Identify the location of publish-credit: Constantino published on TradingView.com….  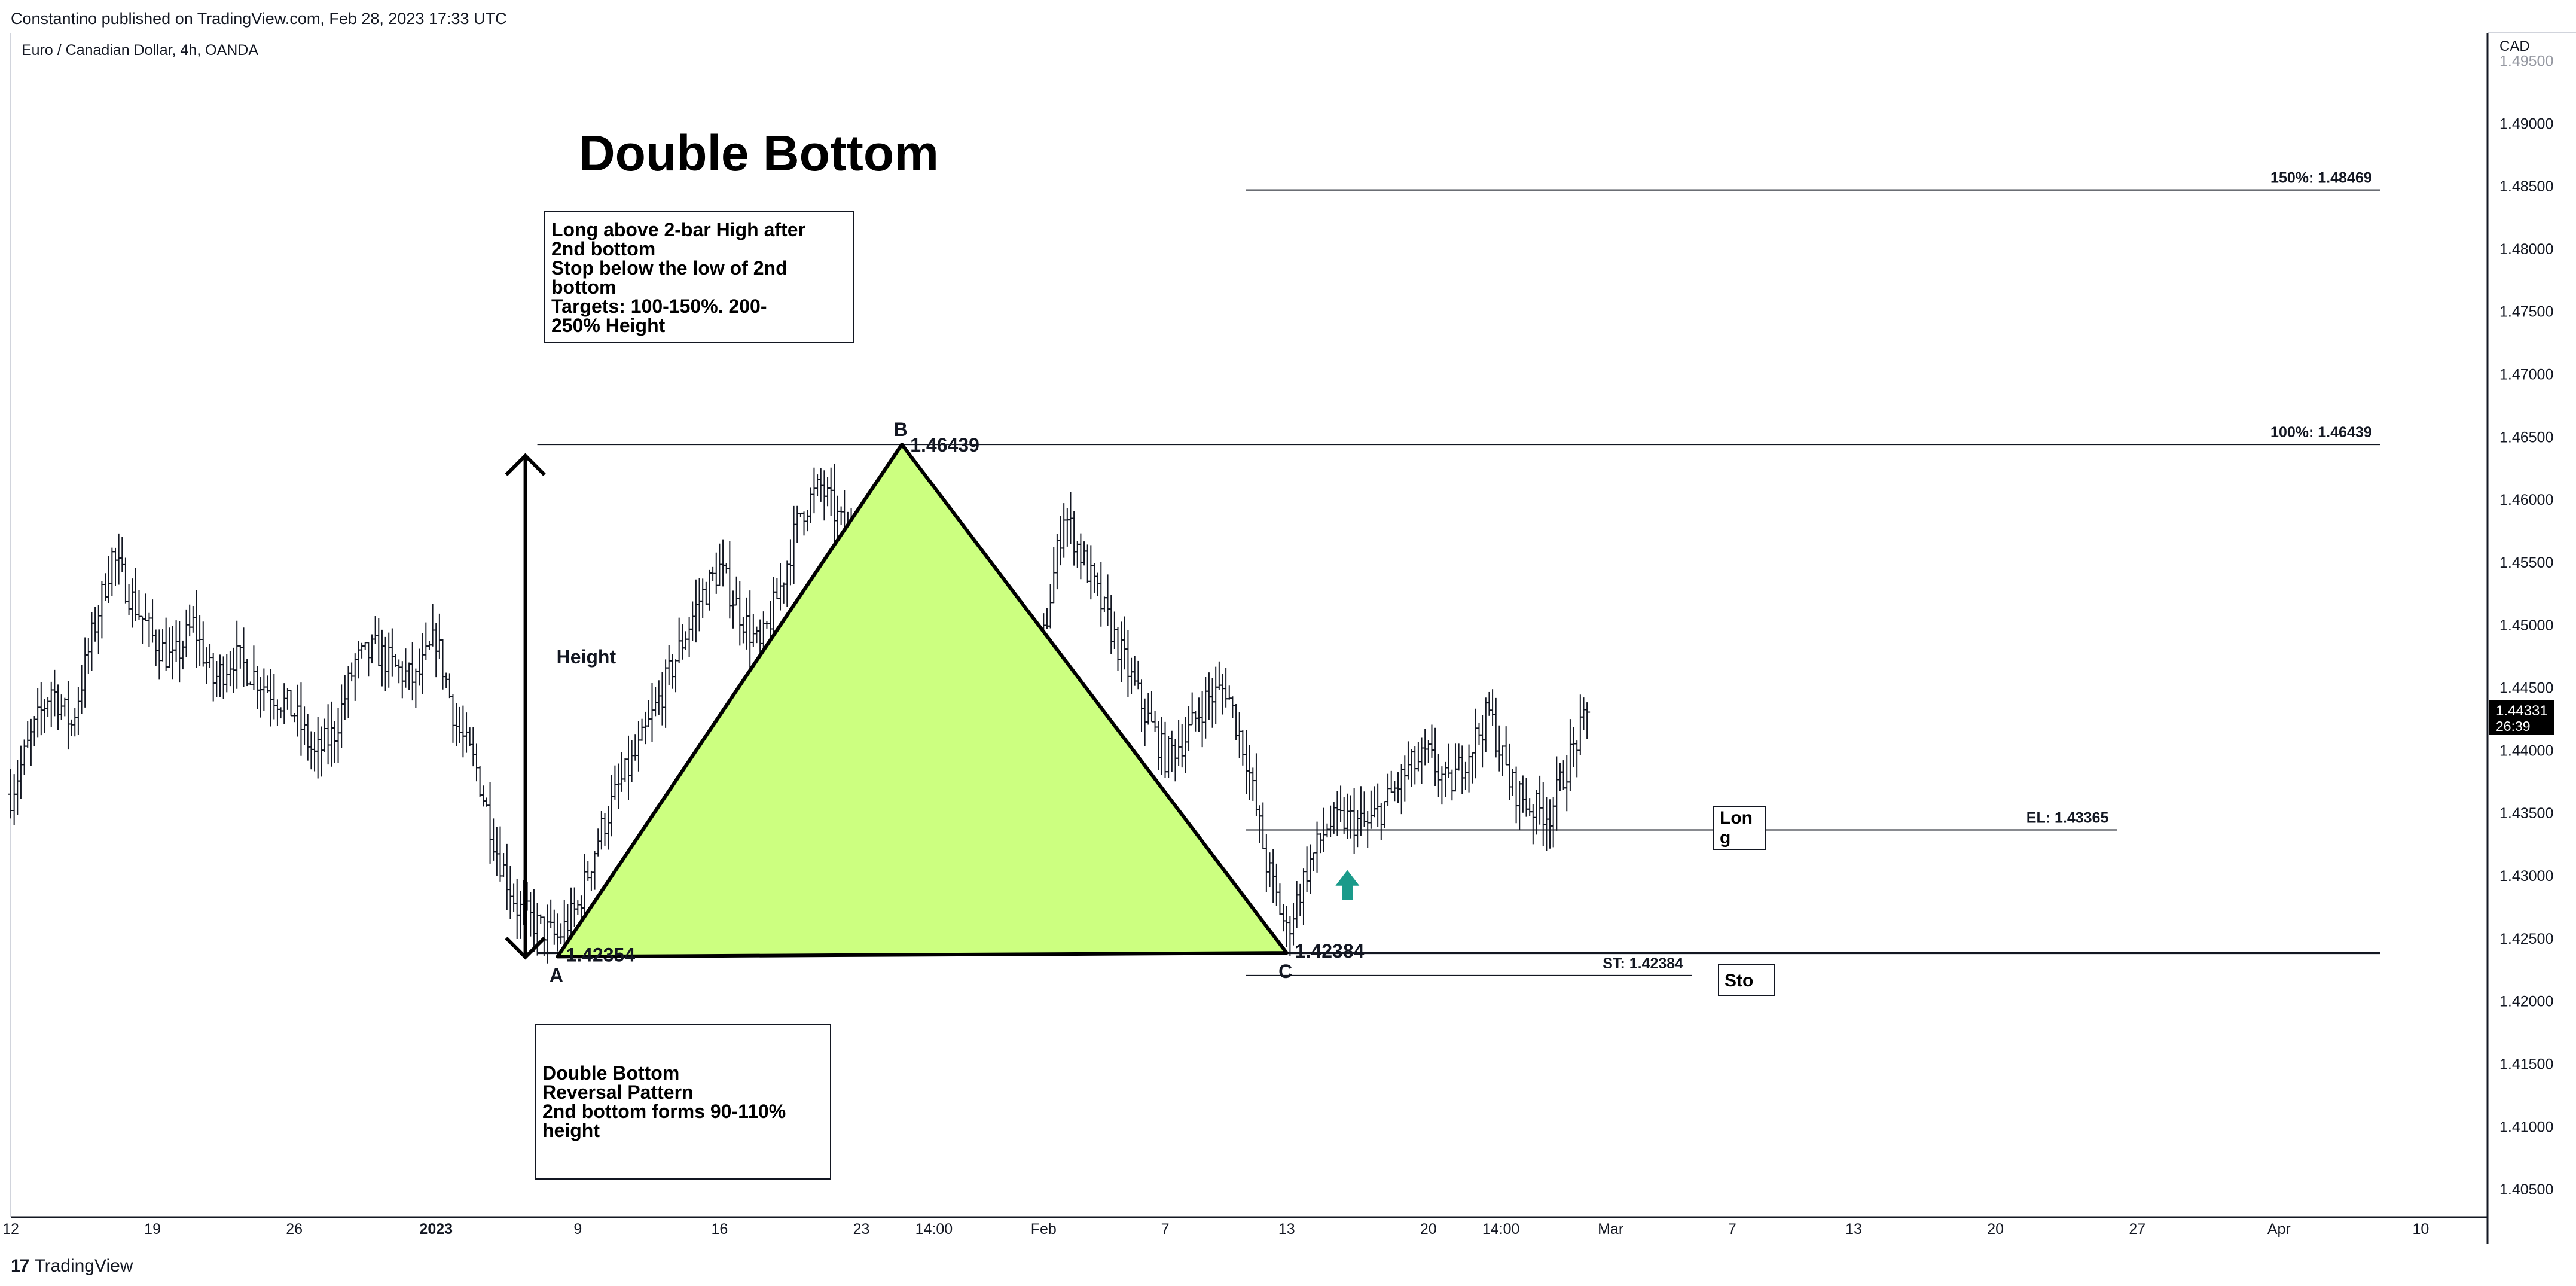
(259, 19).